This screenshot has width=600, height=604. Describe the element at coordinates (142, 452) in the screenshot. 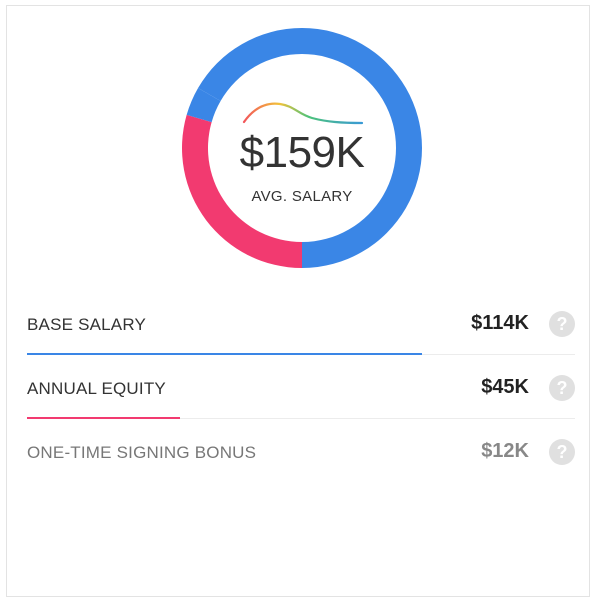

I see `signing-bonus-label: ONE-TIME SIGNING BONUS` at that location.